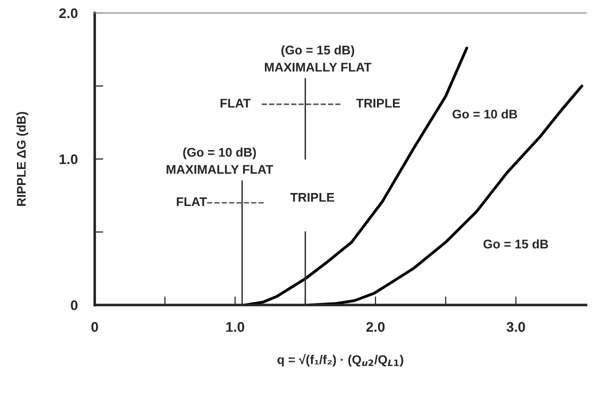 The width and height of the screenshot is (592, 400). What do you see at coordinates (515, 327) in the screenshot?
I see `x-tick-label: 3.0` at bounding box center [515, 327].